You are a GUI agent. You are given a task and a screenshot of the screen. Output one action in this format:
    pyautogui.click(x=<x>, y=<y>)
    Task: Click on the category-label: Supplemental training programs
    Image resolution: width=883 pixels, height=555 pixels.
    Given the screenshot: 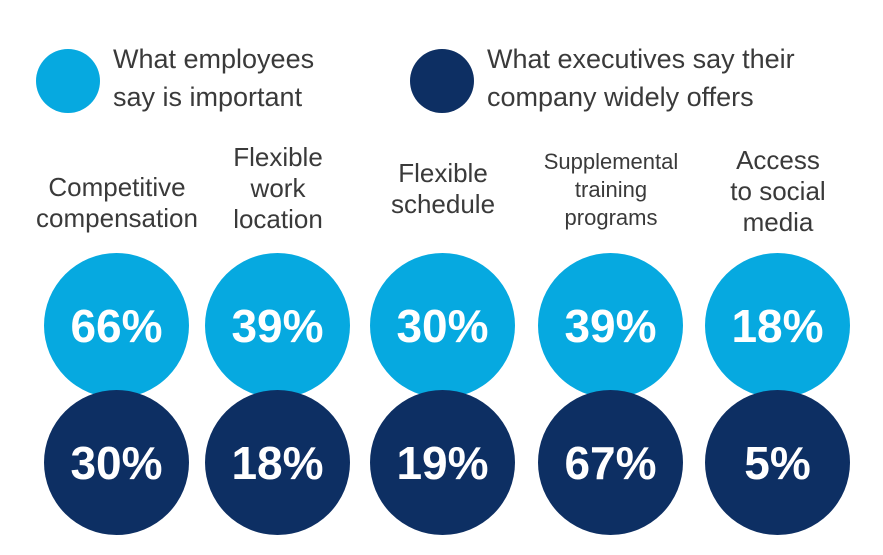 What is the action you would take?
    pyautogui.click(x=611, y=189)
    